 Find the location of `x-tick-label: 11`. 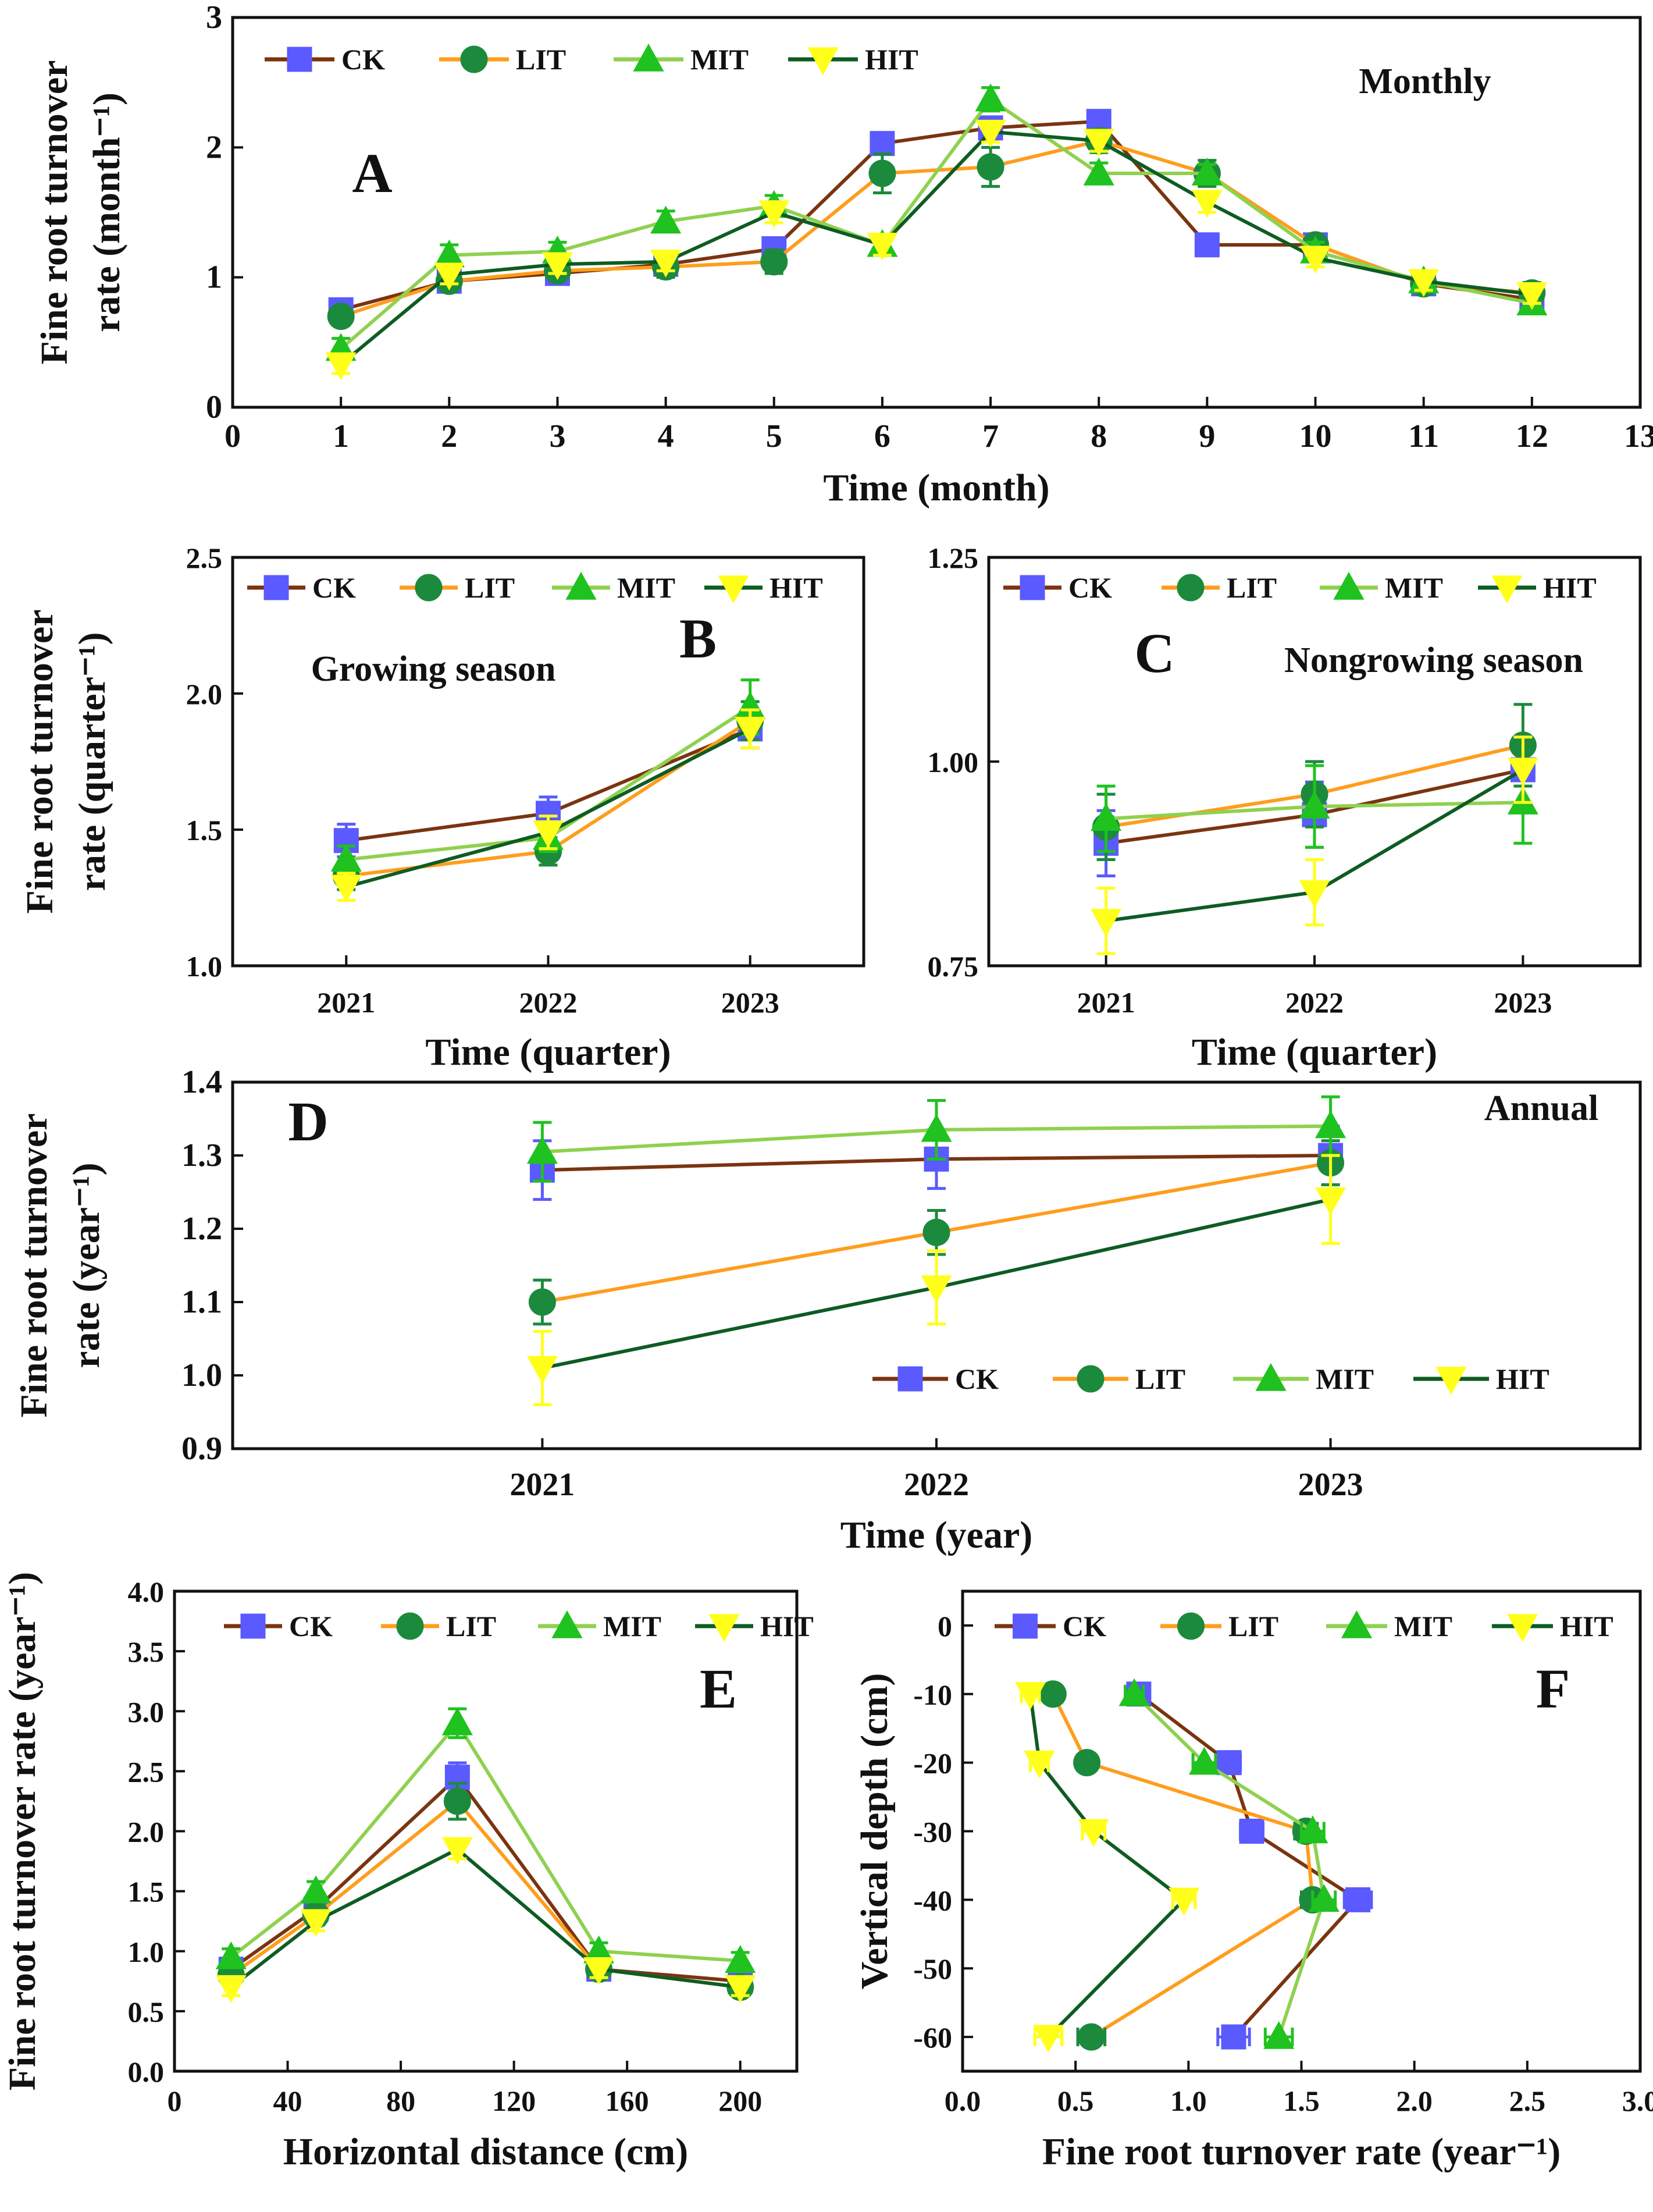

x-tick-label: 11 is located at coordinates (1423, 436).